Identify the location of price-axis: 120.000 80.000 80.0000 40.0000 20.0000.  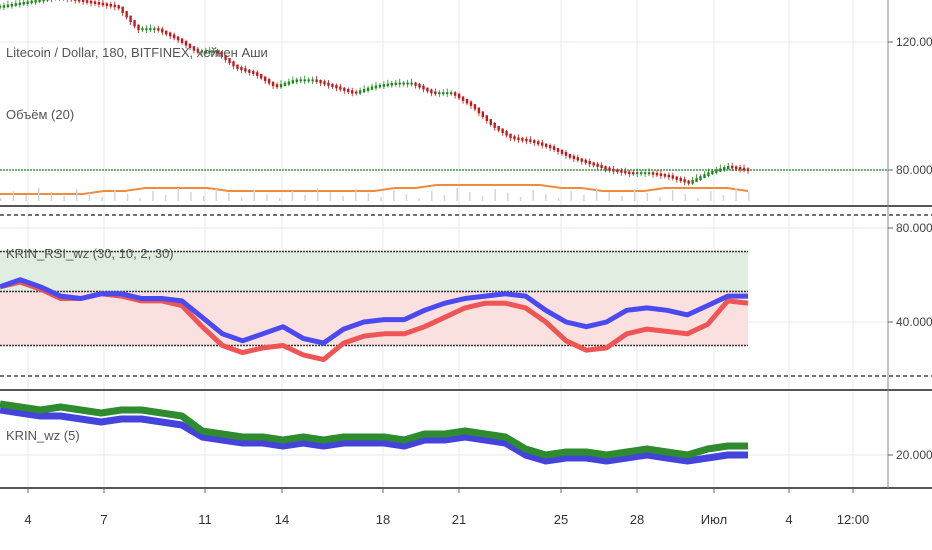
(910, 248).